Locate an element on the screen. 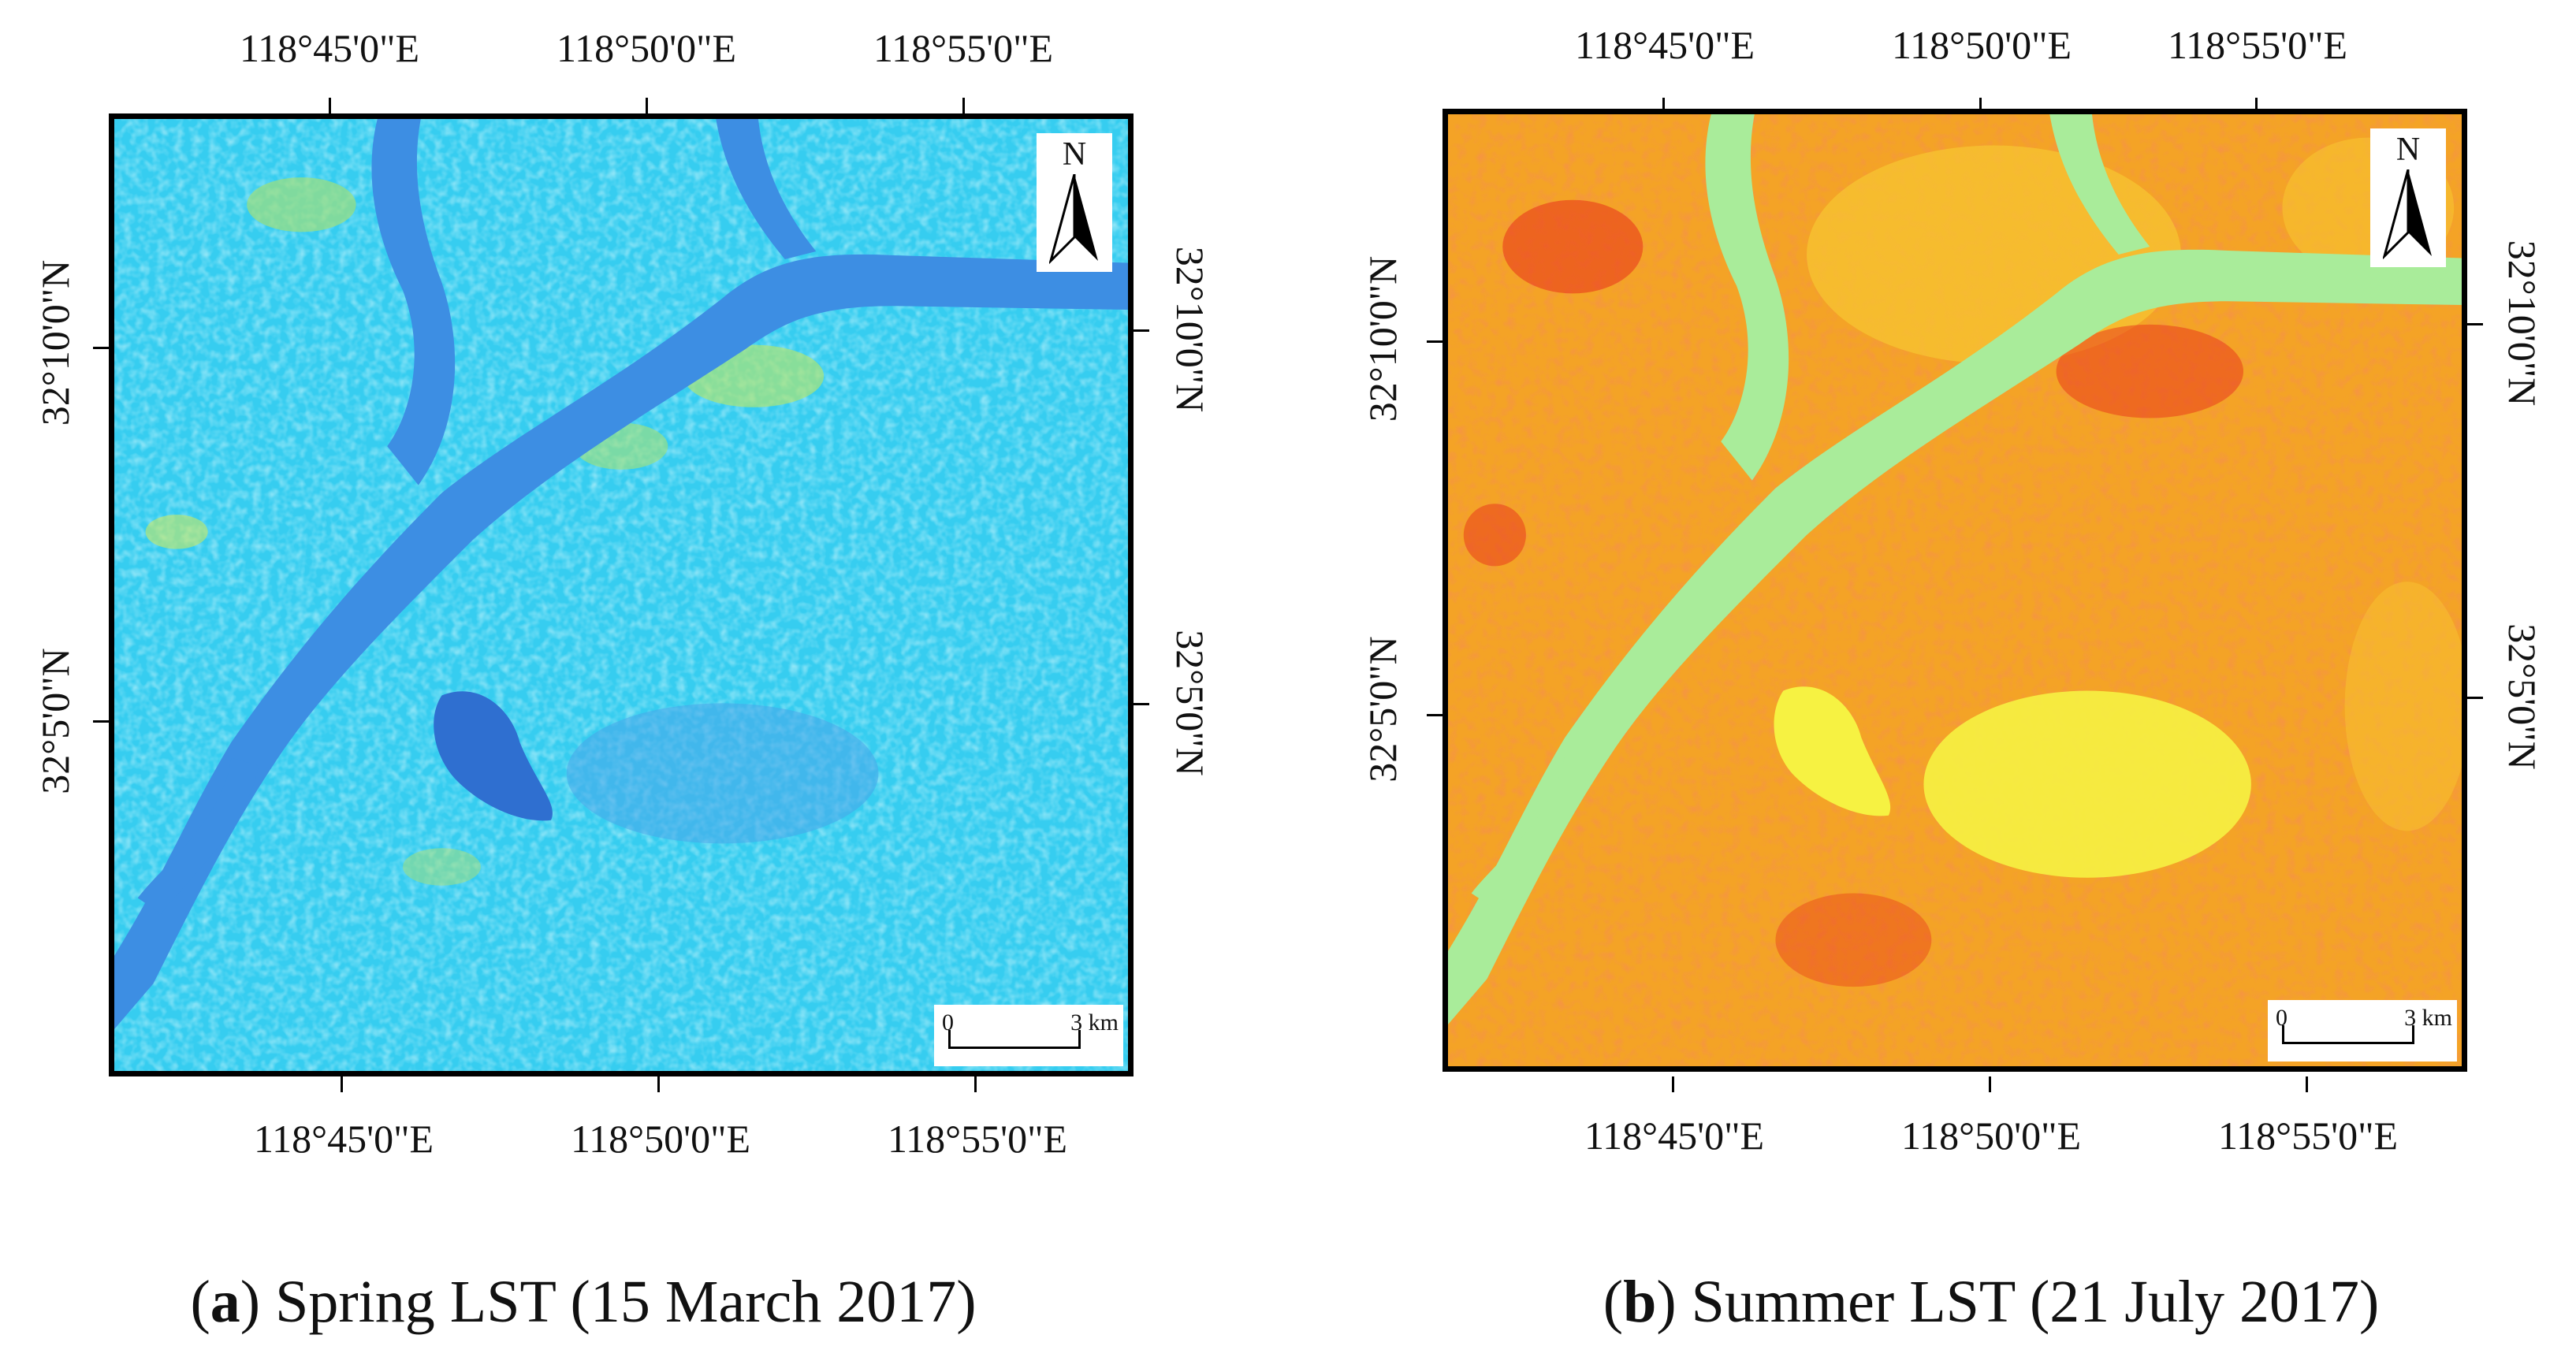  panel-caption: (a) Spring LST (15 March 2017) is located at coordinates (583, 1302).